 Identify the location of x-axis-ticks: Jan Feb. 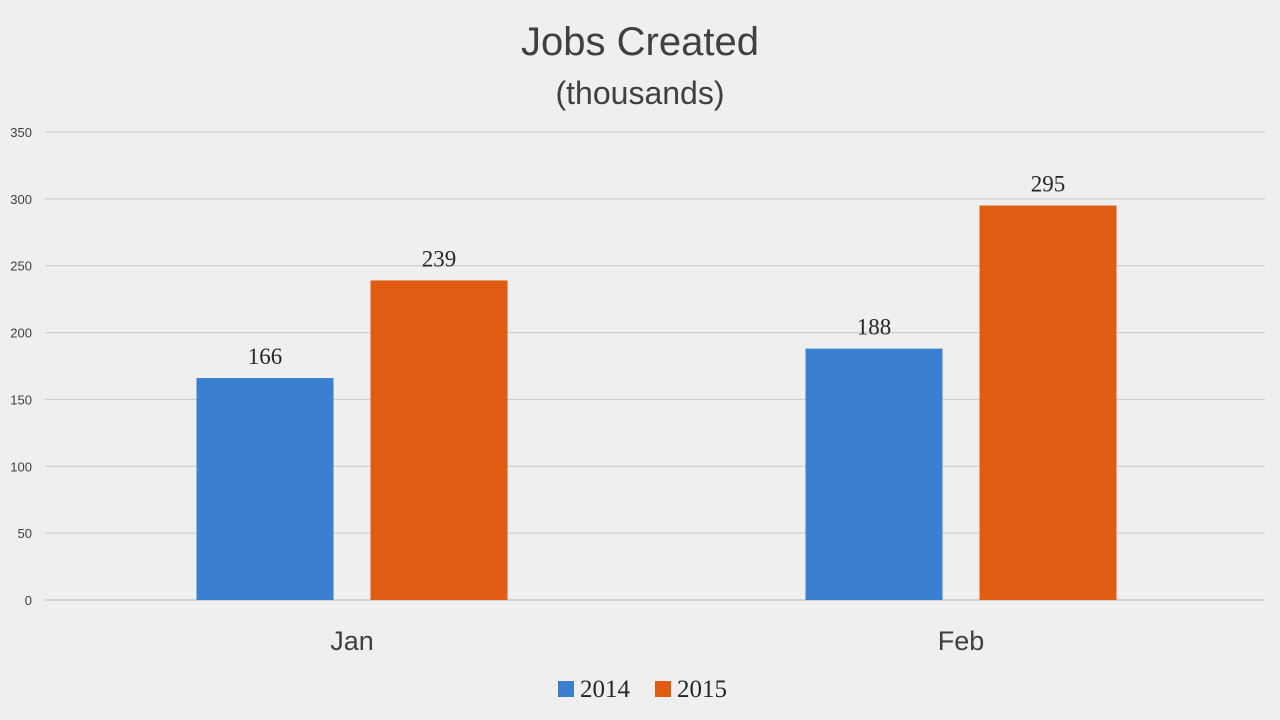
(657, 641).